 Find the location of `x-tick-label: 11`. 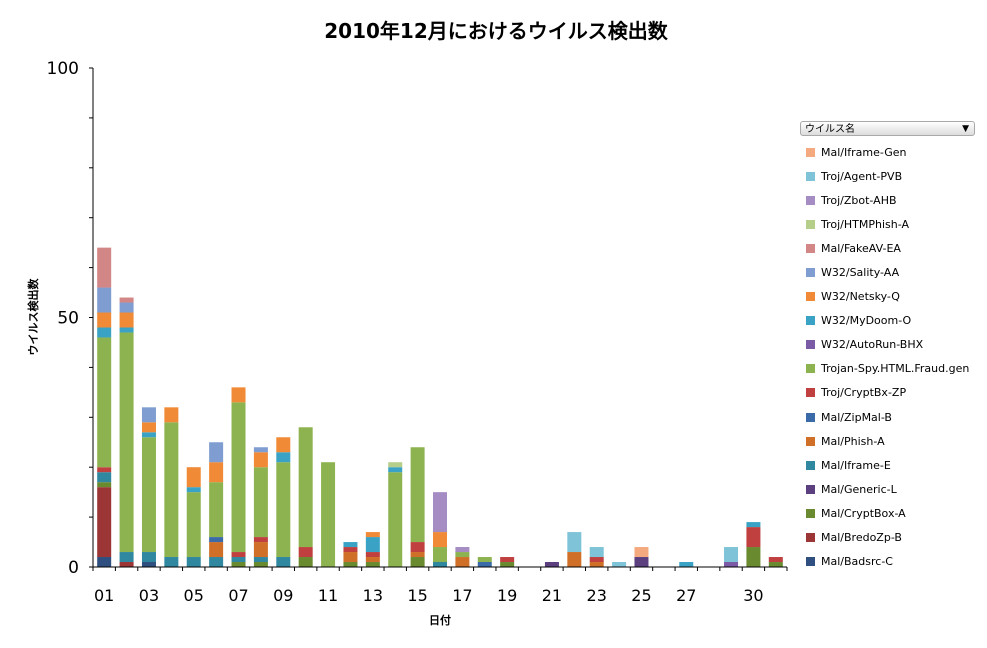

x-tick-label: 11 is located at coordinates (328, 595).